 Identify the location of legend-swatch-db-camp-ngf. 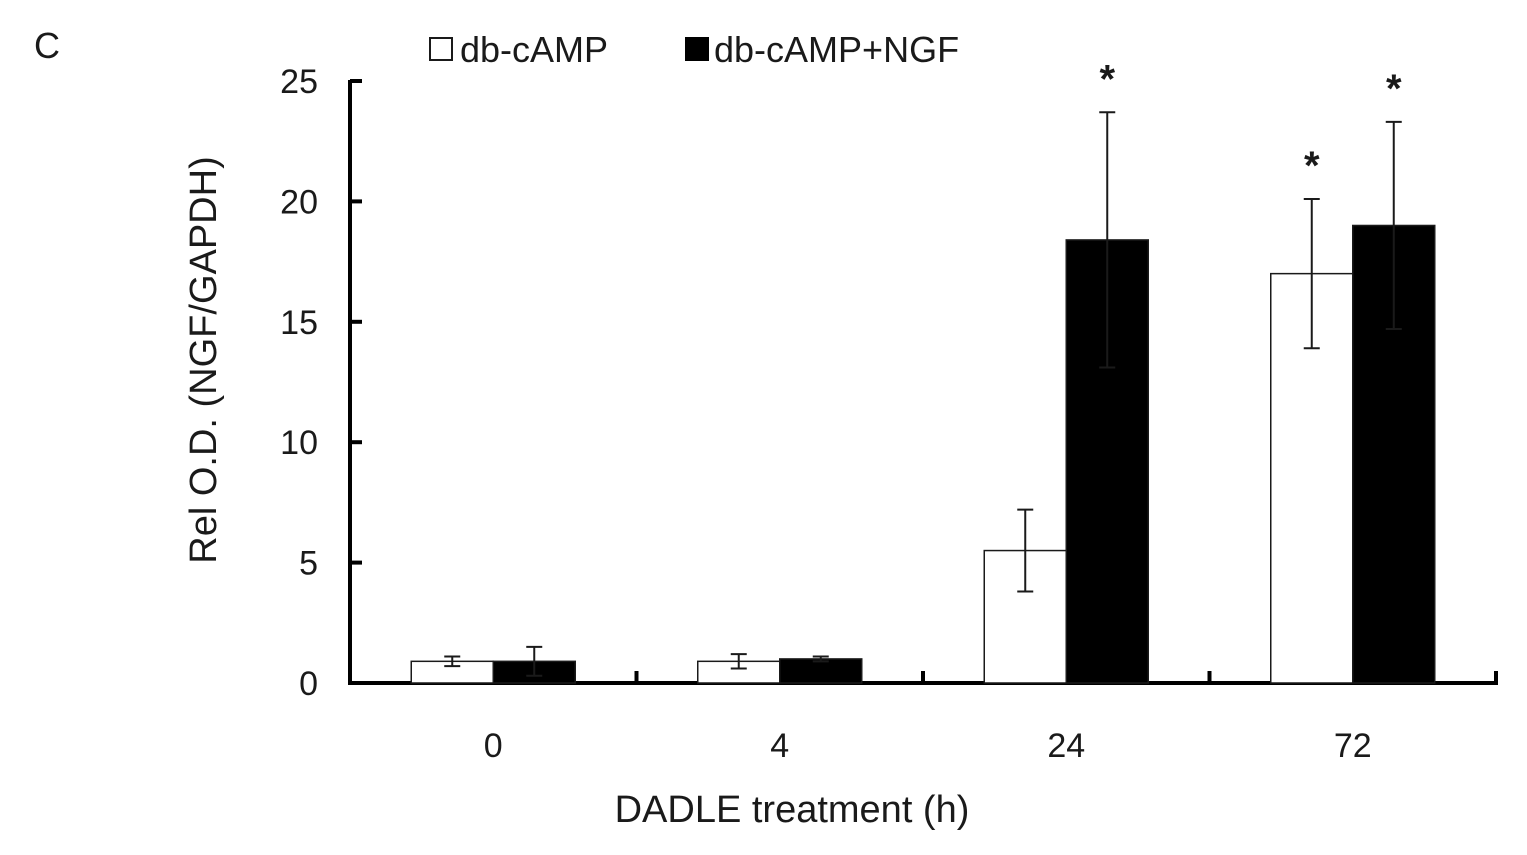
(697, 49).